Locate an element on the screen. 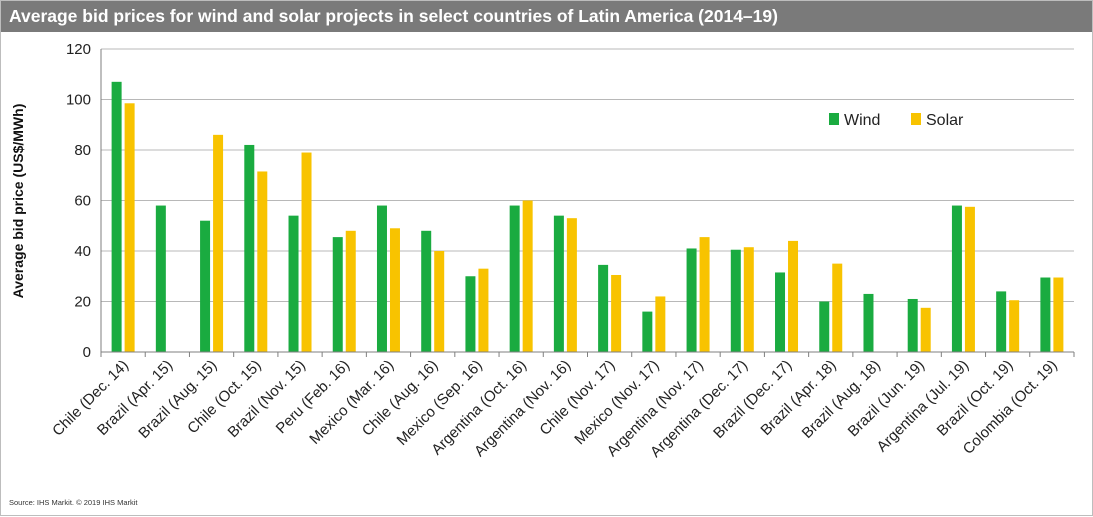  legend-label-wind: Wind is located at coordinates (862, 120).